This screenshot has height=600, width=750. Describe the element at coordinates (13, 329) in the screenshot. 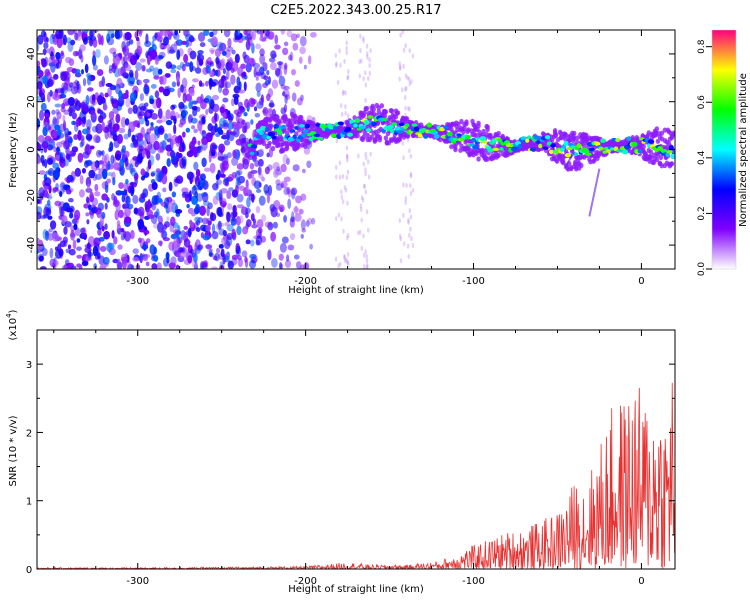

I see `multiplier-base: (x10` at that location.